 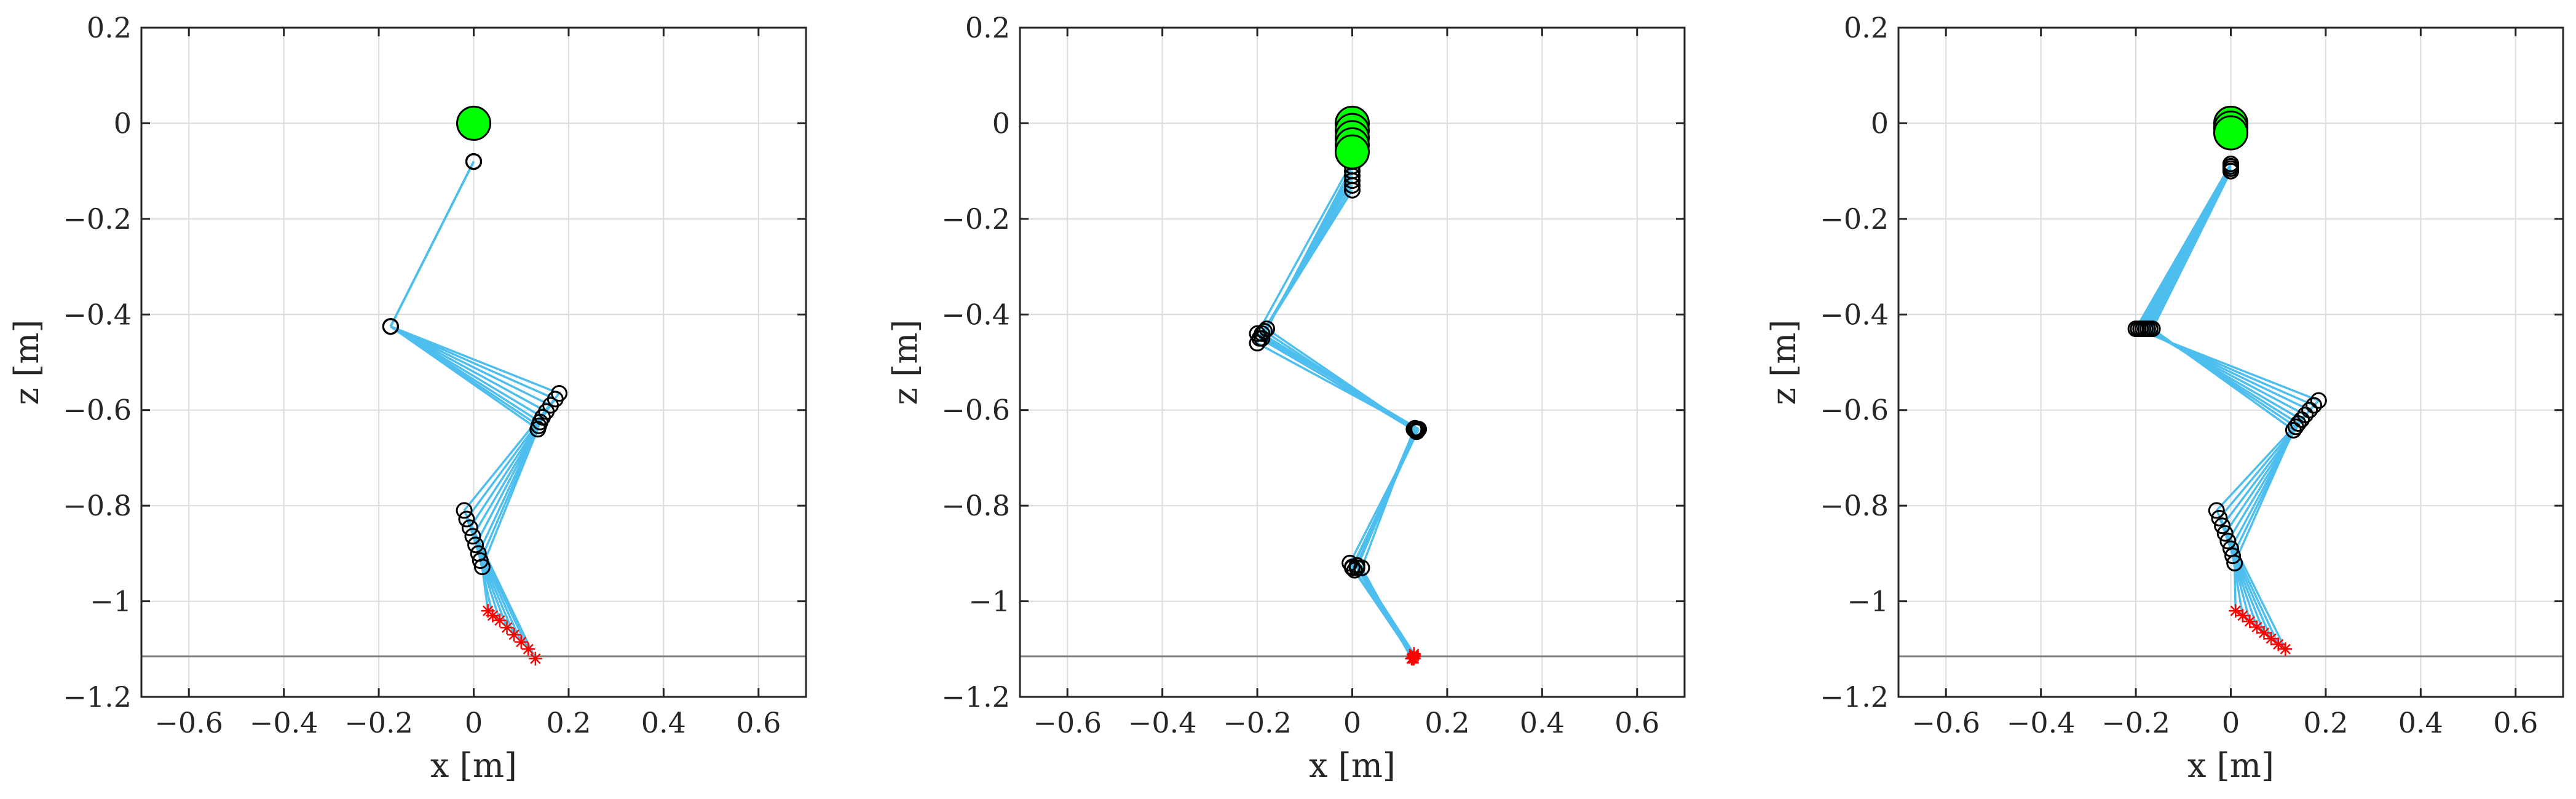 I want to click on y-tick-label: −0.4, so click(x=975, y=314).